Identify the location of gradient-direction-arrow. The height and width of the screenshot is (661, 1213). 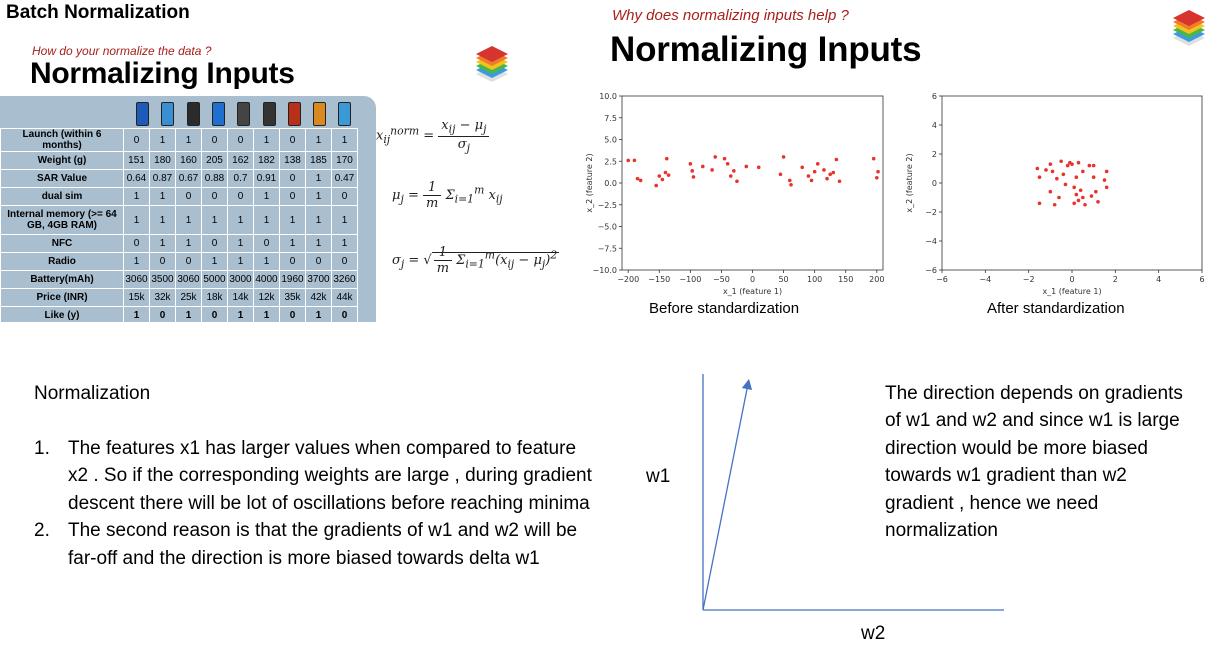
(727, 494).